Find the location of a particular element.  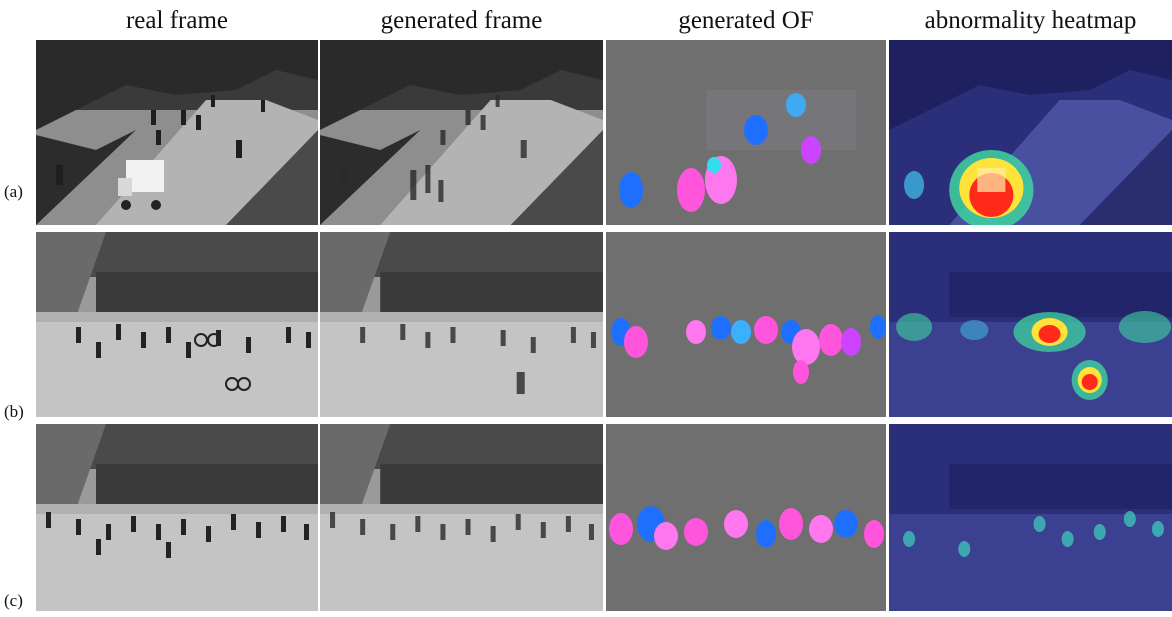

row-label-c: (c) is located at coordinates (13, 600).